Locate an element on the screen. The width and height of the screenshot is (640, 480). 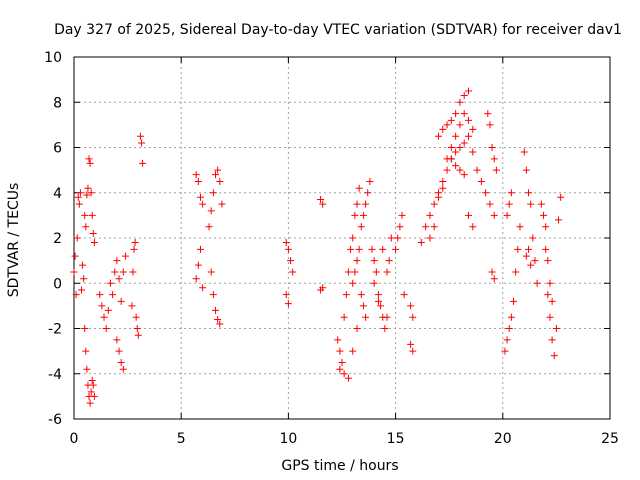
x-tick-label: 10 is located at coordinates (288, 439).